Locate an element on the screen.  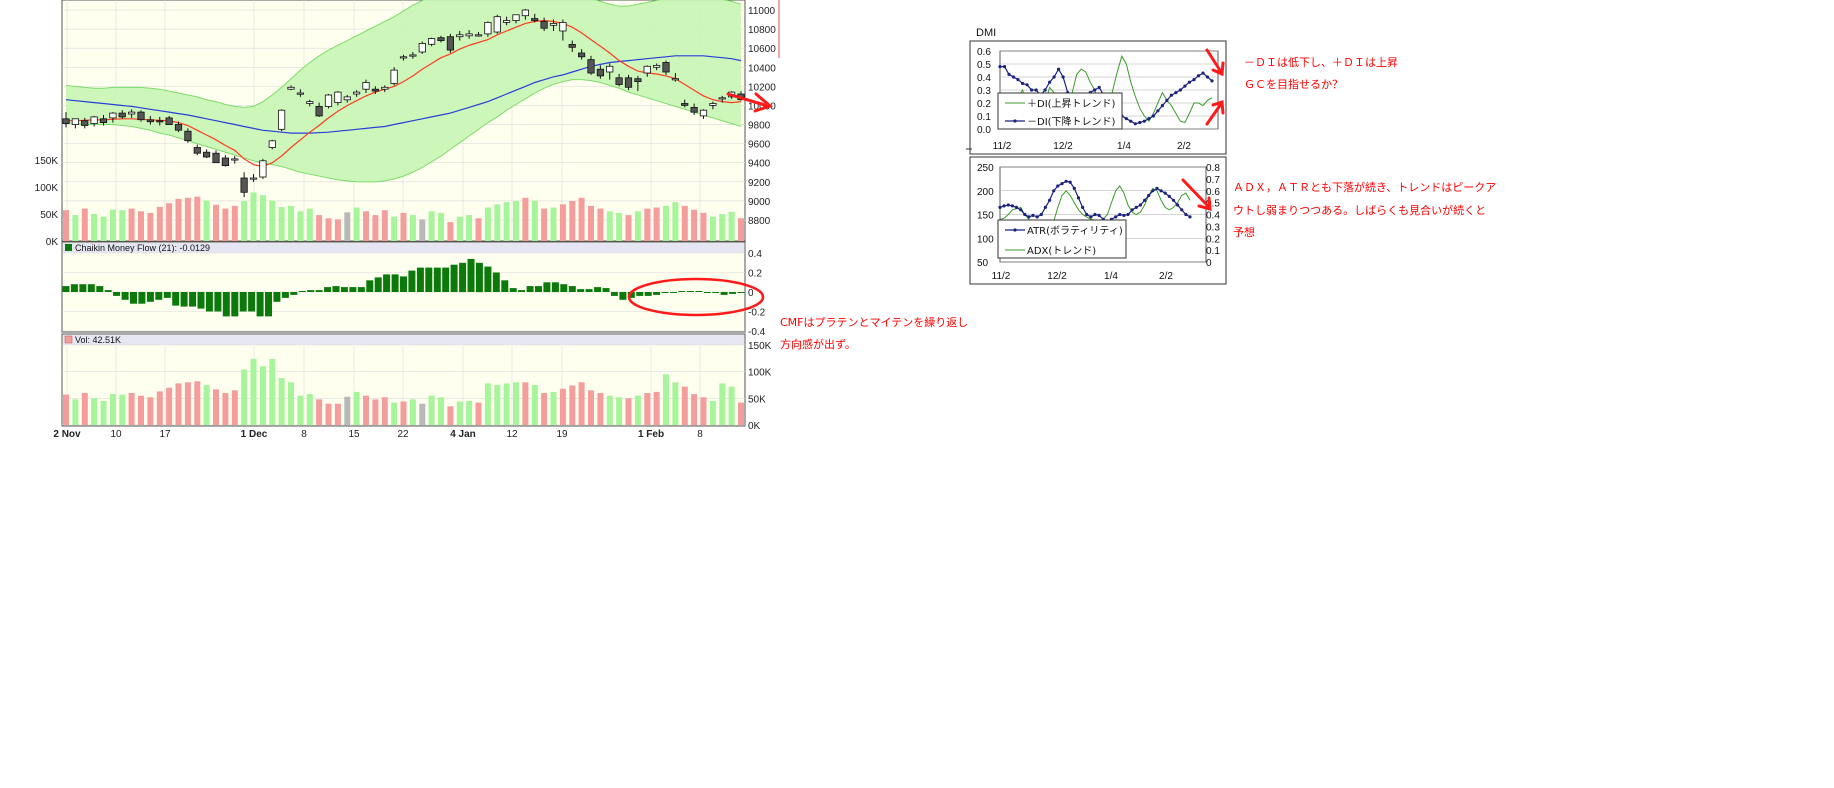
atr-annotation-line-2: ウトし弱まりつつある。しばらくも見合いが続くと is located at coordinates (1359, 210).